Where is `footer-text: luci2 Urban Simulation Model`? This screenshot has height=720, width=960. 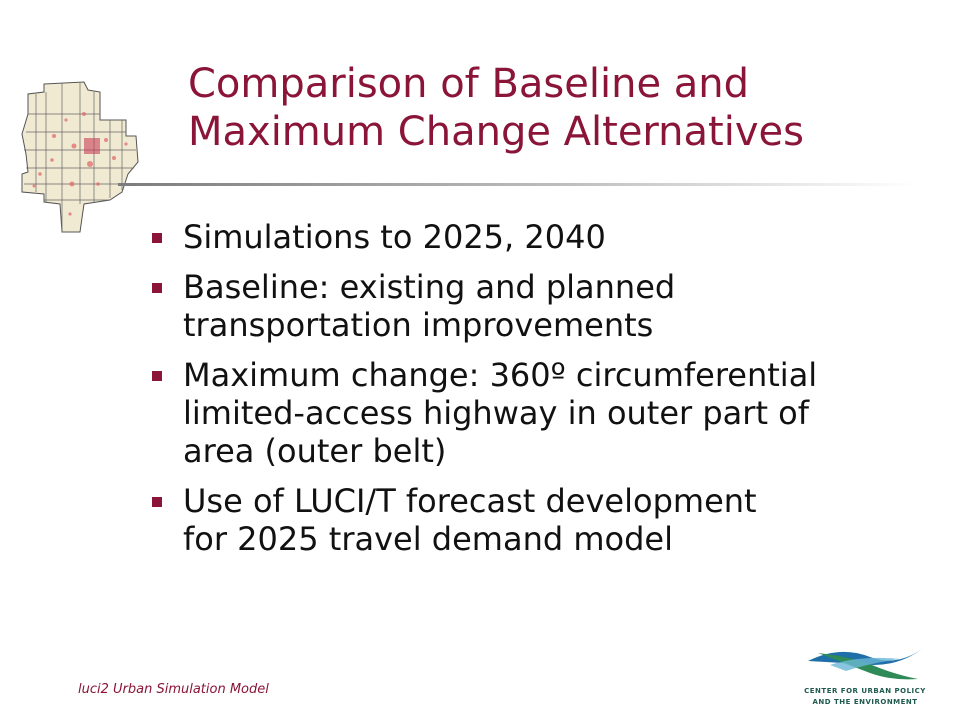 footer-text: luci2 Urban Simulation Model is located at coordinates (173, 689).